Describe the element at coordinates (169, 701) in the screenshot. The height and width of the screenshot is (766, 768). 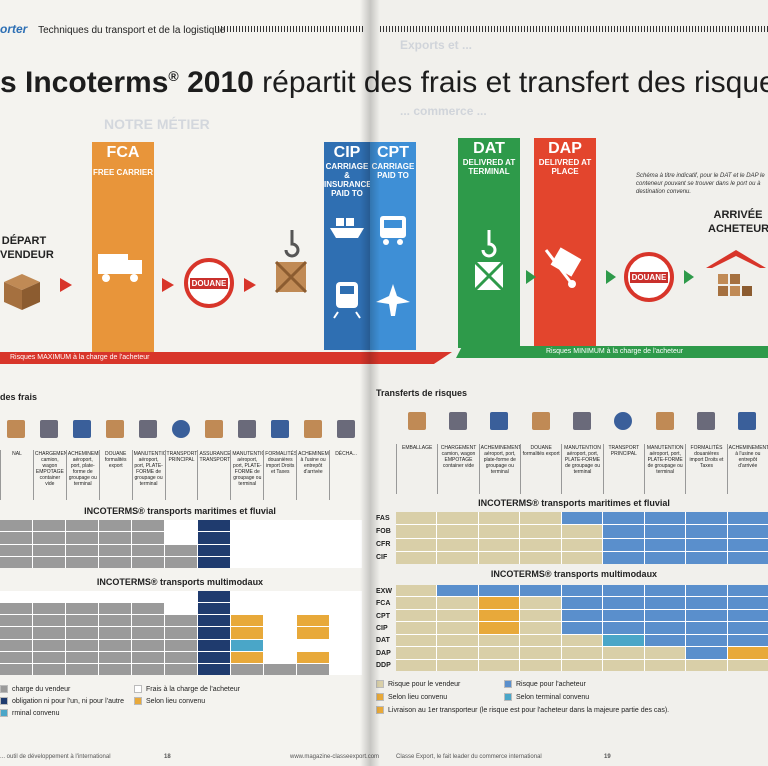
I see `legend-item: Selon lieu convenu` at that location.